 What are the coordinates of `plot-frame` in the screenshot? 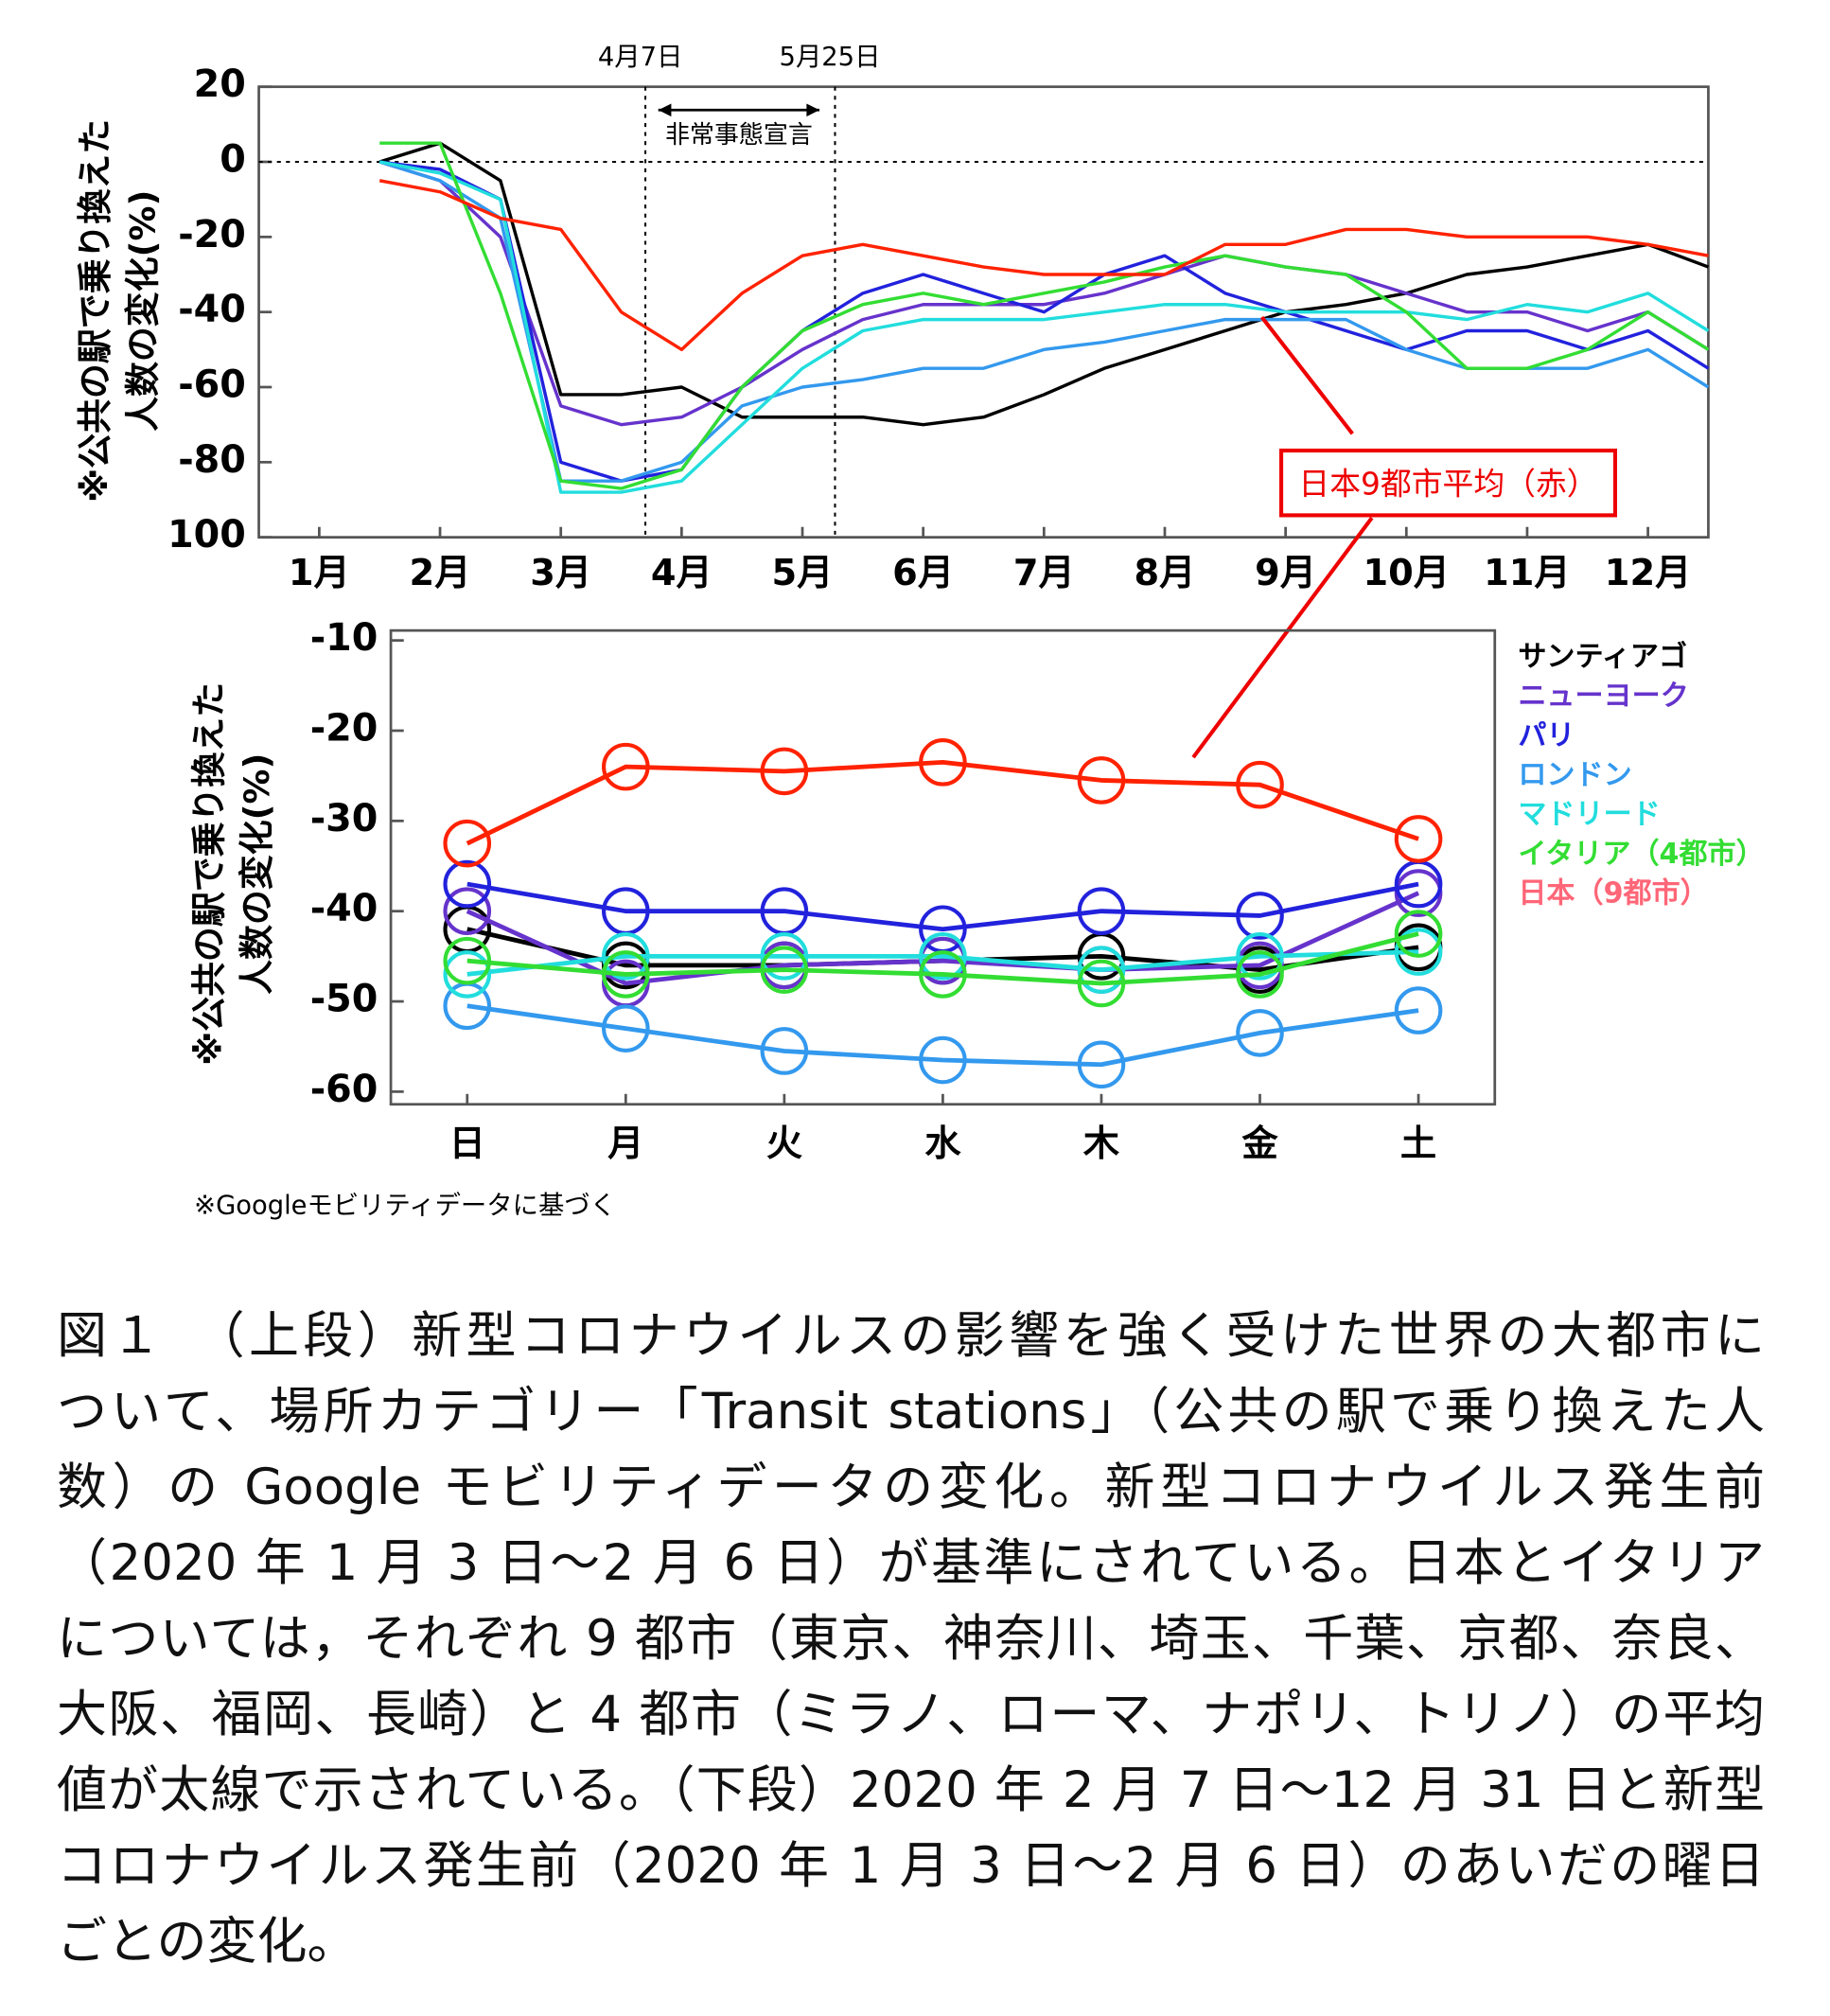 It's located at (943, 867).